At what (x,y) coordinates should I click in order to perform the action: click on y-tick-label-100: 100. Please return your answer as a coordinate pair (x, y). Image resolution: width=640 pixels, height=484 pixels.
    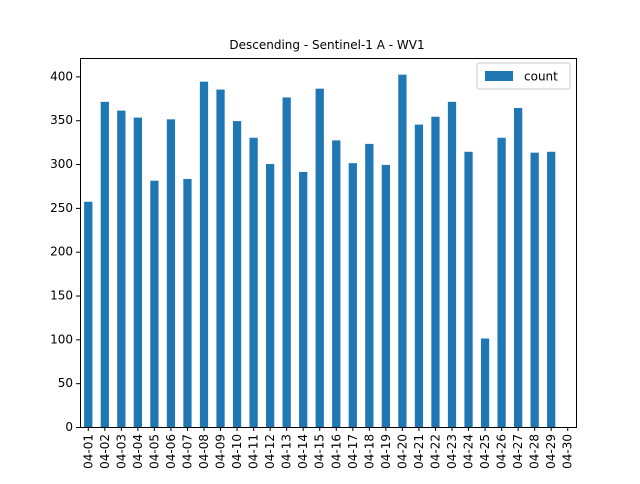
    Looking at the image, I should click on (61, 339).